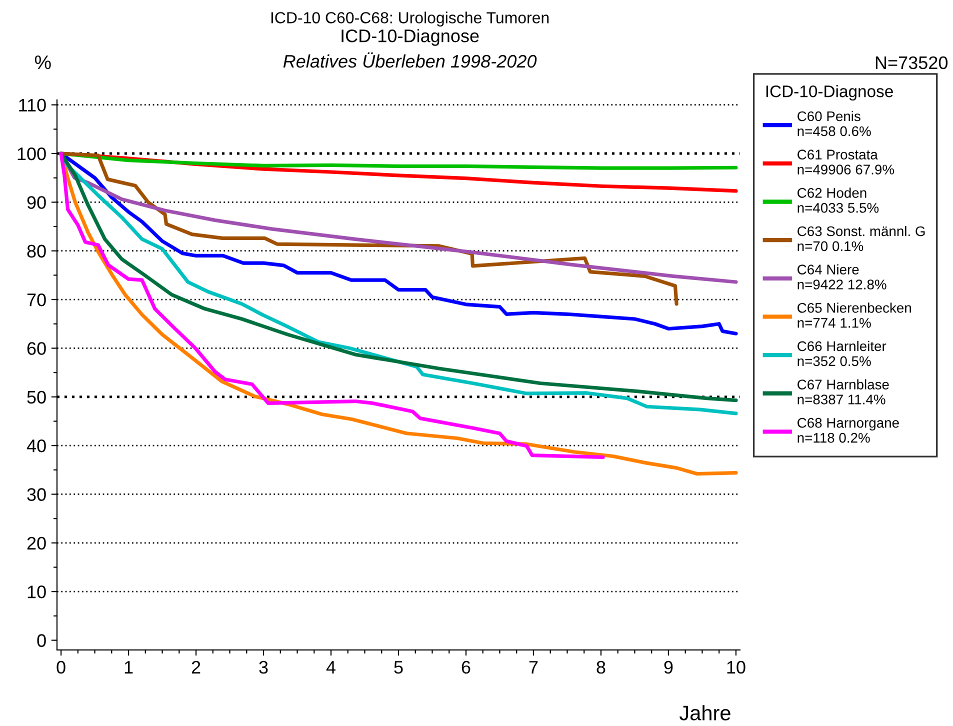  What do you see at coordinates (466, 667) in the screenshot?
I see `x-tick-label: 6` at bounding box center [466, 667].